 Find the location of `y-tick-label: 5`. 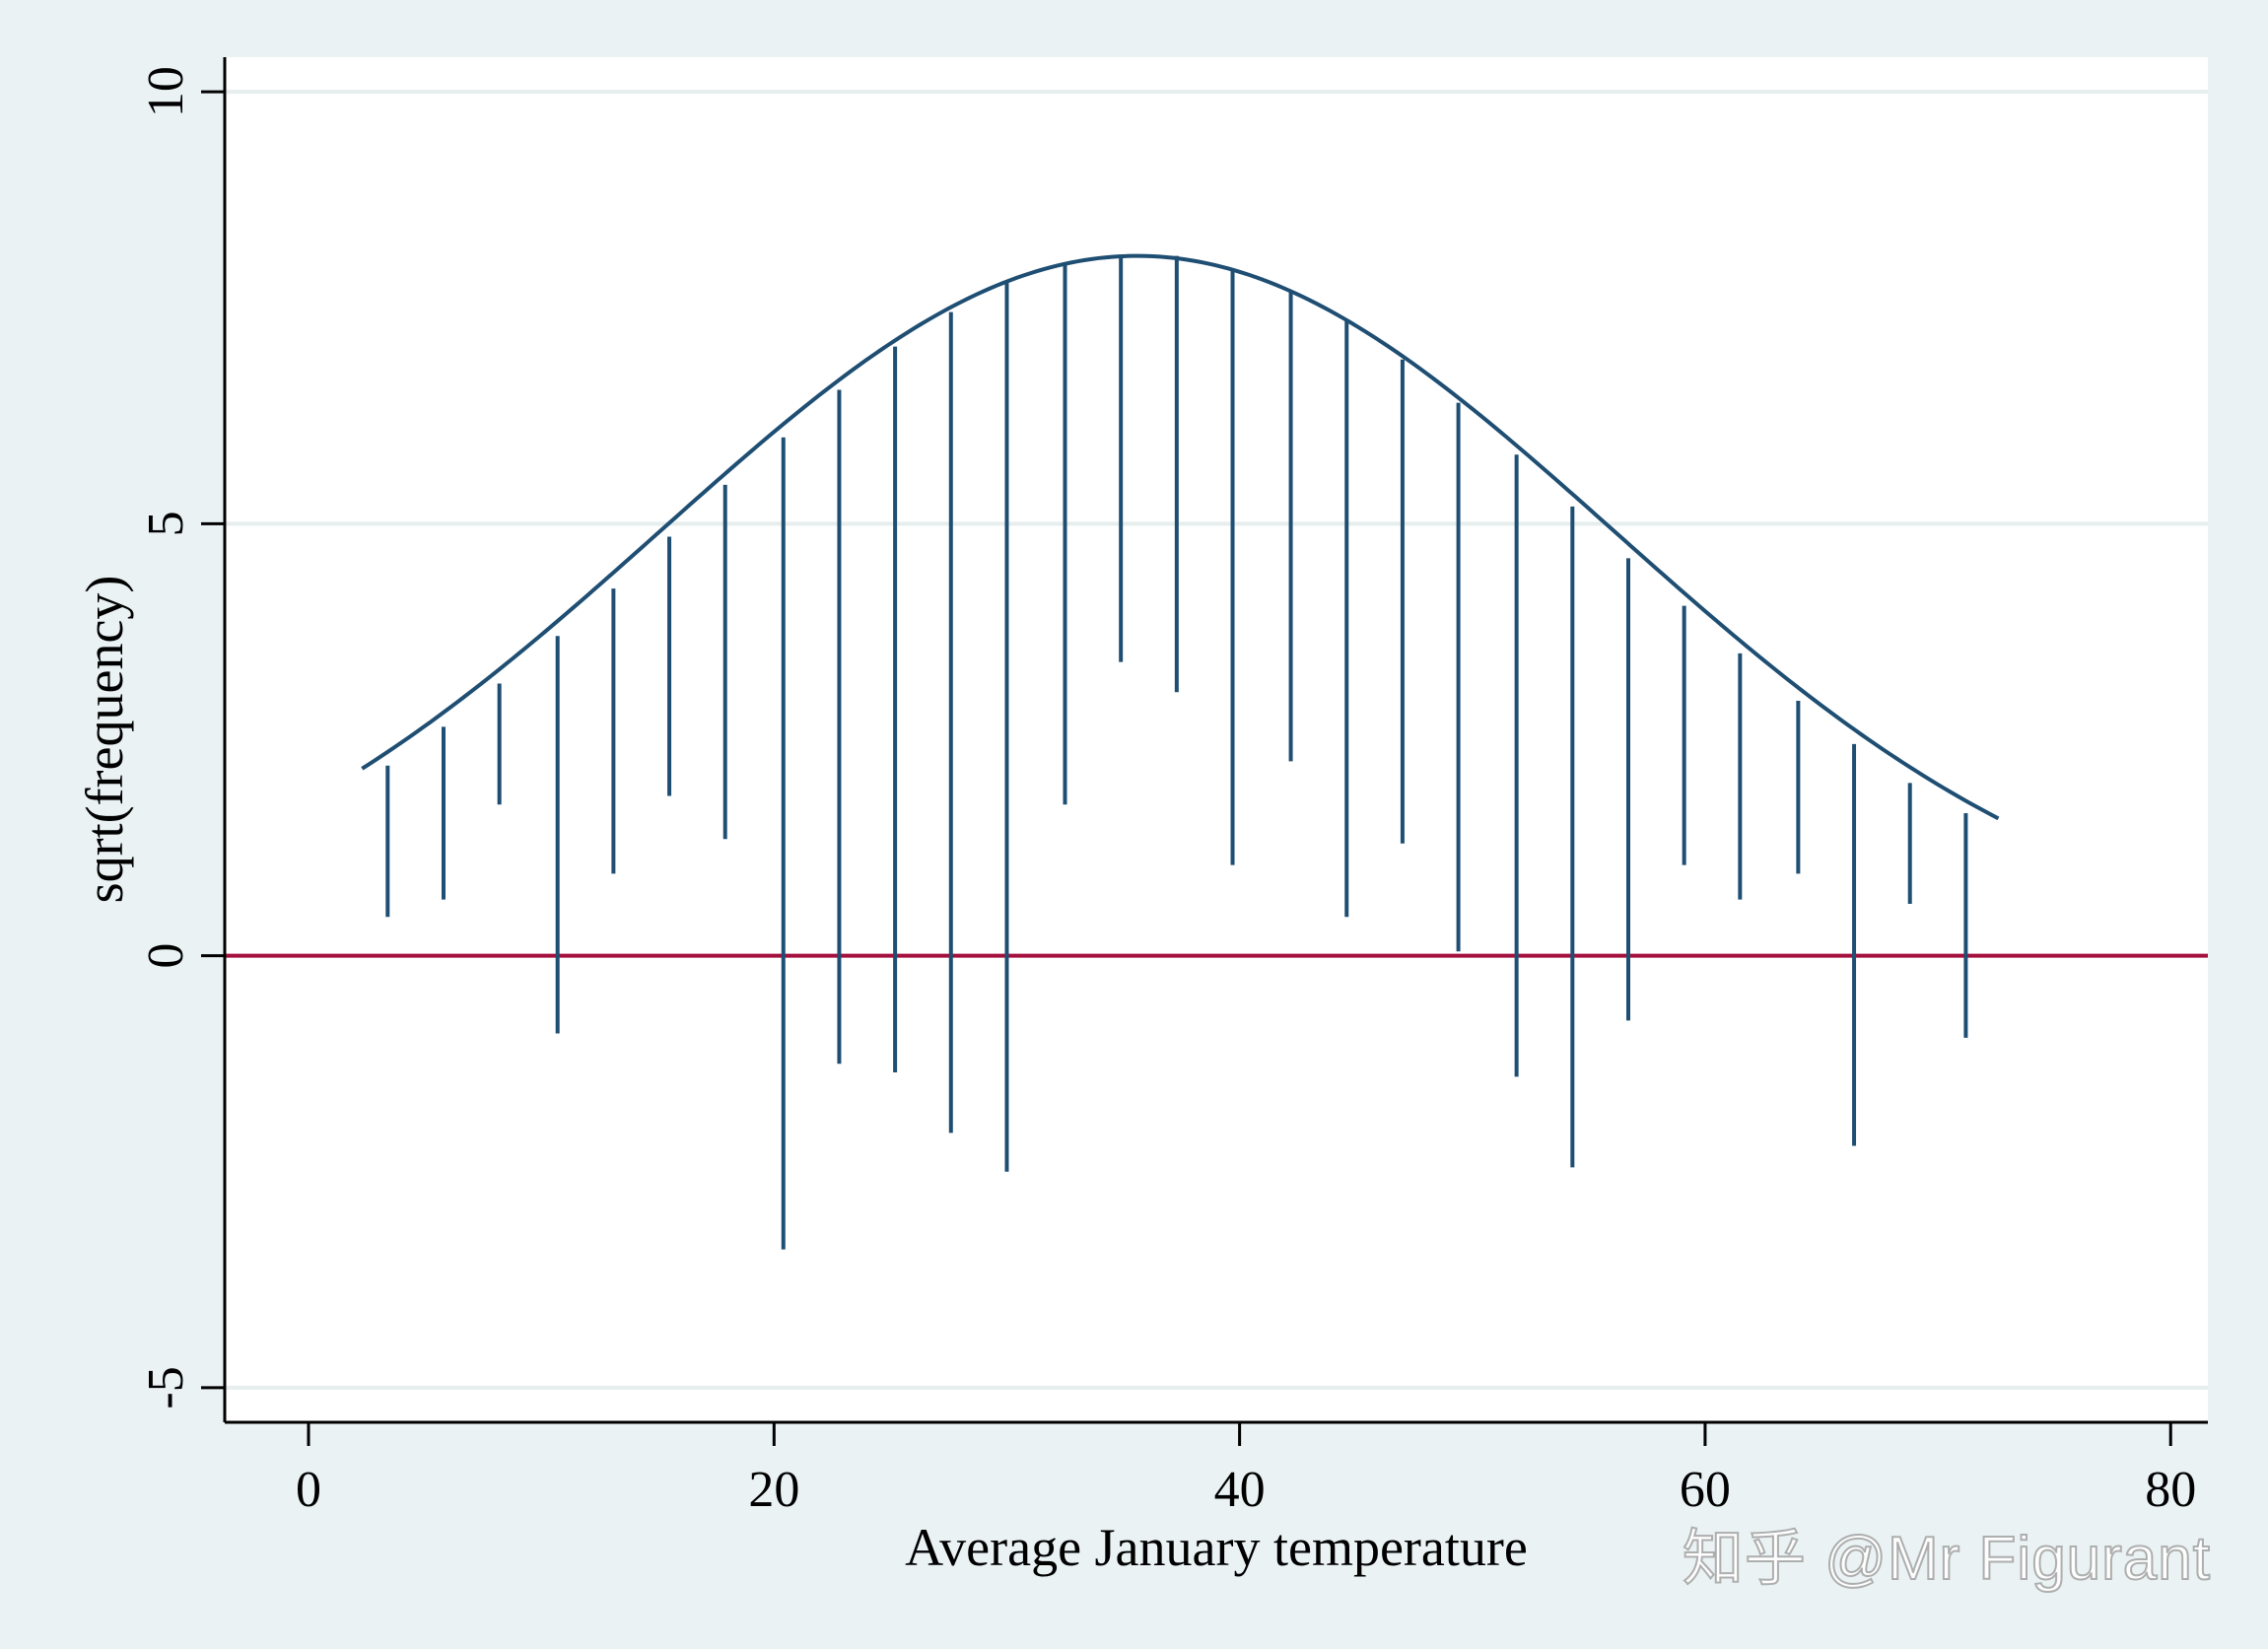

y-tick-label: 5 is located at coordinates (166, 523).